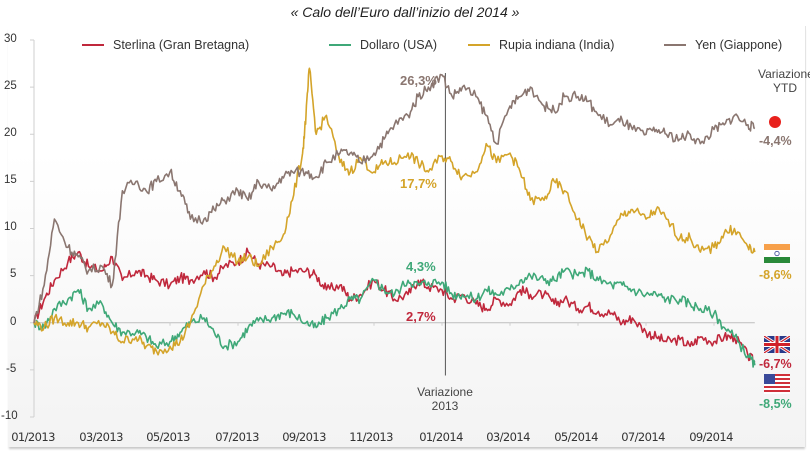 The image size is (810, 453). Describe the element at coordinates (11, 369) in the screenshot. I see `y-tick-label: -5` at that location.